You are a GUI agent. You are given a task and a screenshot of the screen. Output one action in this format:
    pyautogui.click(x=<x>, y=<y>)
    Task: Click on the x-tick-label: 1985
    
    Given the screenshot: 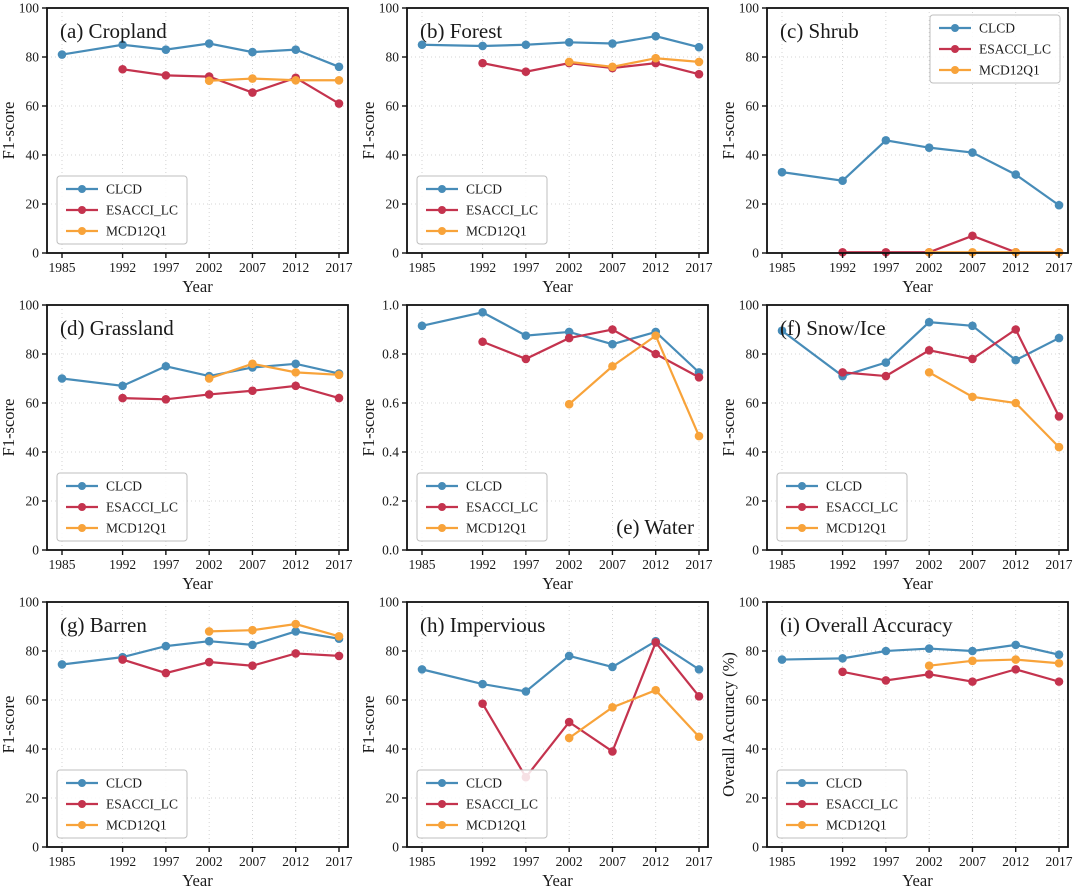 What is the action you would take?
    pyautogui.click(x=782, y=267)
    